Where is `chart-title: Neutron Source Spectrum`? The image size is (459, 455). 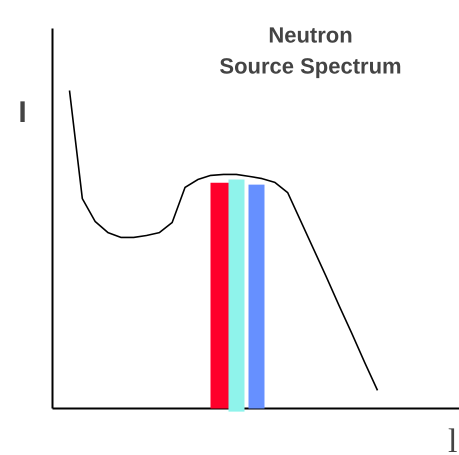
chart-title: Neutron Source Spectrum is located at coordinates (310, 50).